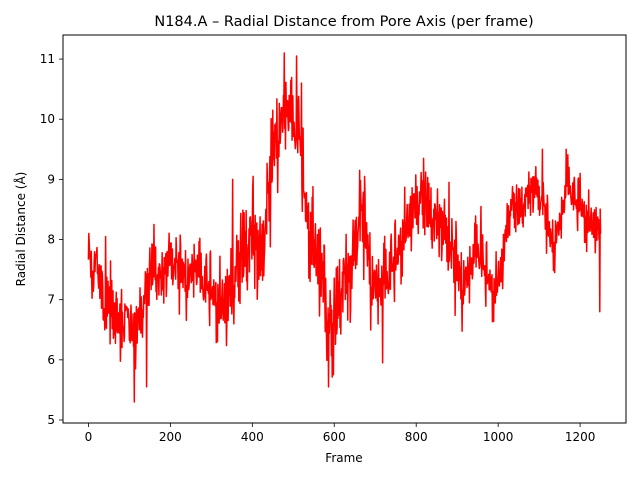 The height and width of the screenshot is (480, 640). Describe the element at coordinates (47, 59) in the screenshot. I see `y-tick-label: 11` at that location.